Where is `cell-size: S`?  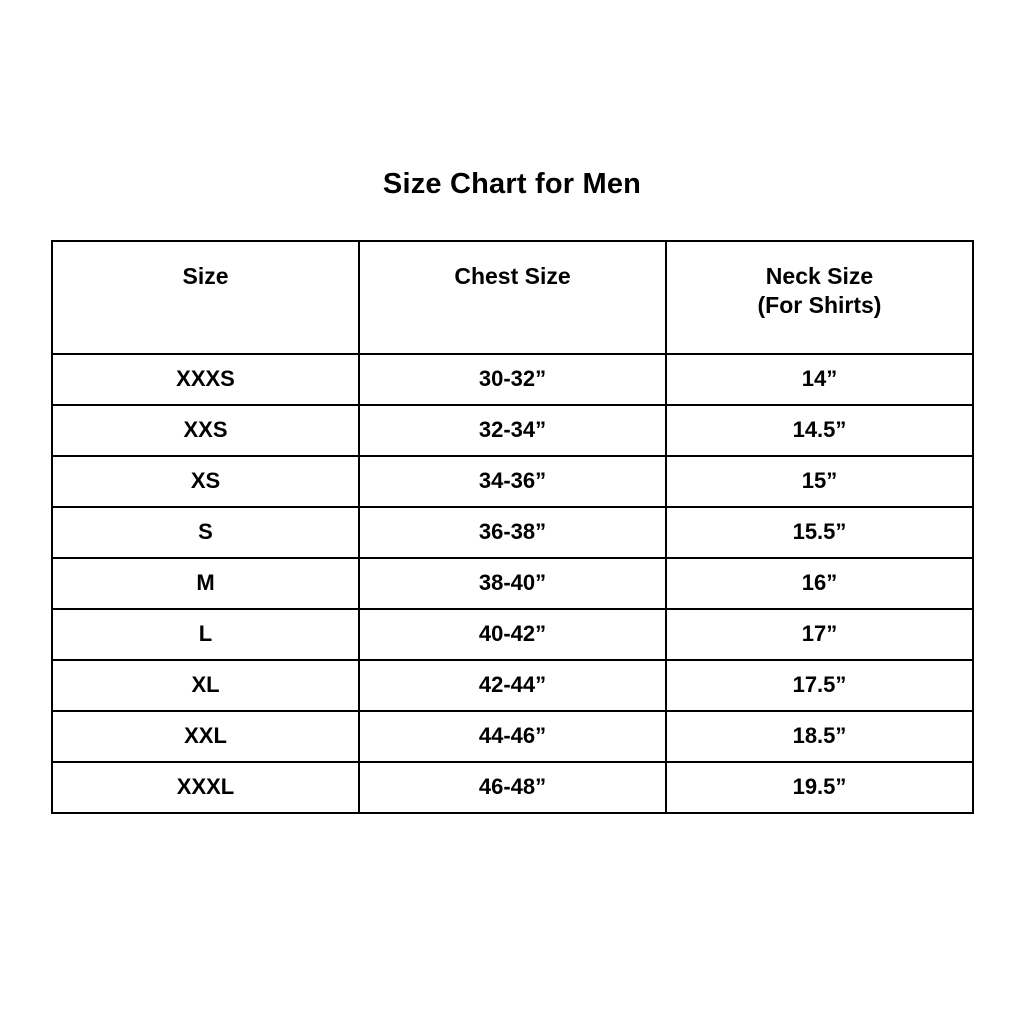
cell-size: S is located at coordinates (205, 532).